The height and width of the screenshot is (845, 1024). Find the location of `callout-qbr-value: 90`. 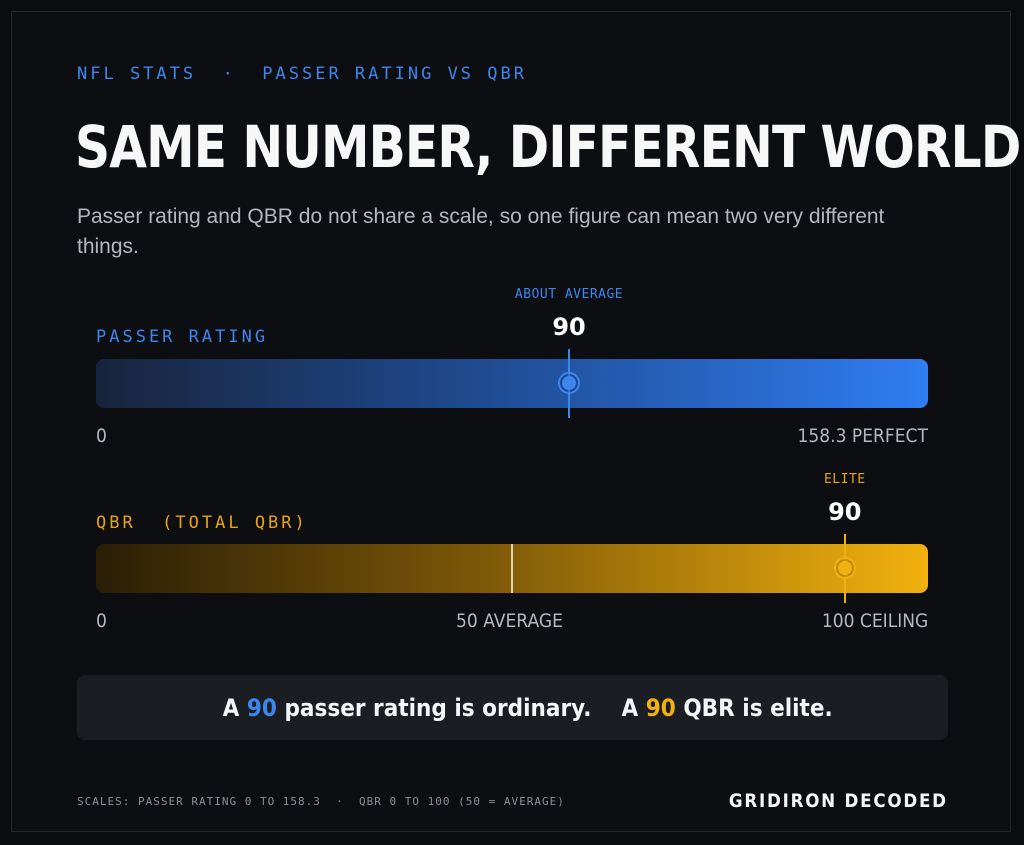

callout-qbr-value: 90 is located at coordinates (660, 707).